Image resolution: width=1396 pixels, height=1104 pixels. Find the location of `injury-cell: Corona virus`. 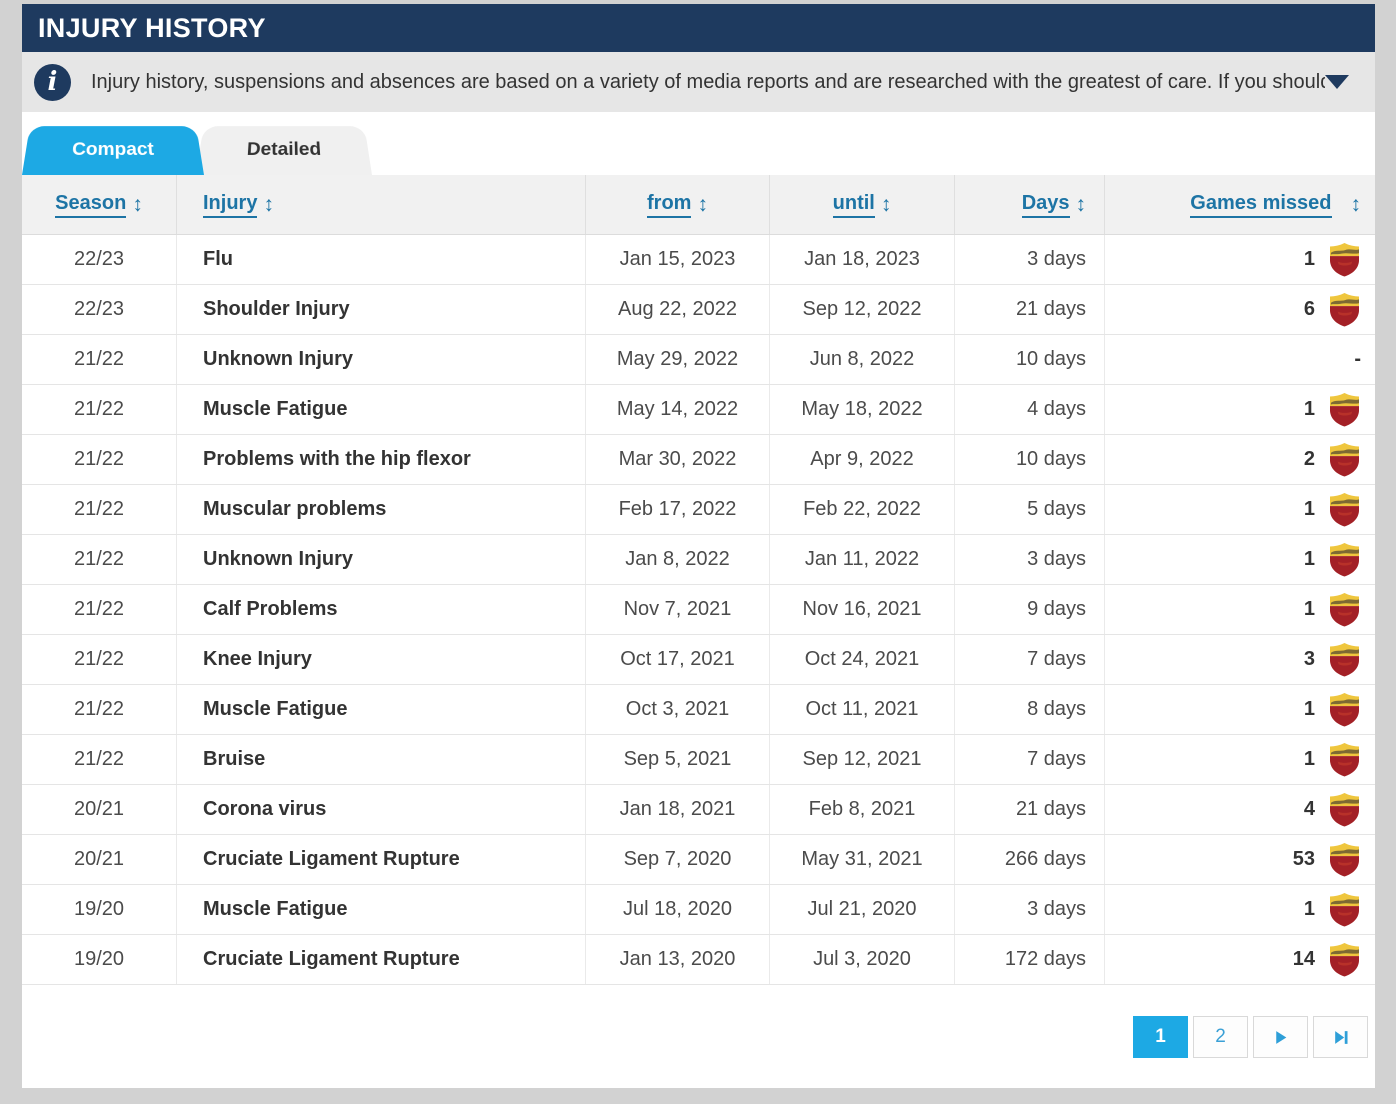

injury-cell: Corona virus is located at coordinates (381, 809).